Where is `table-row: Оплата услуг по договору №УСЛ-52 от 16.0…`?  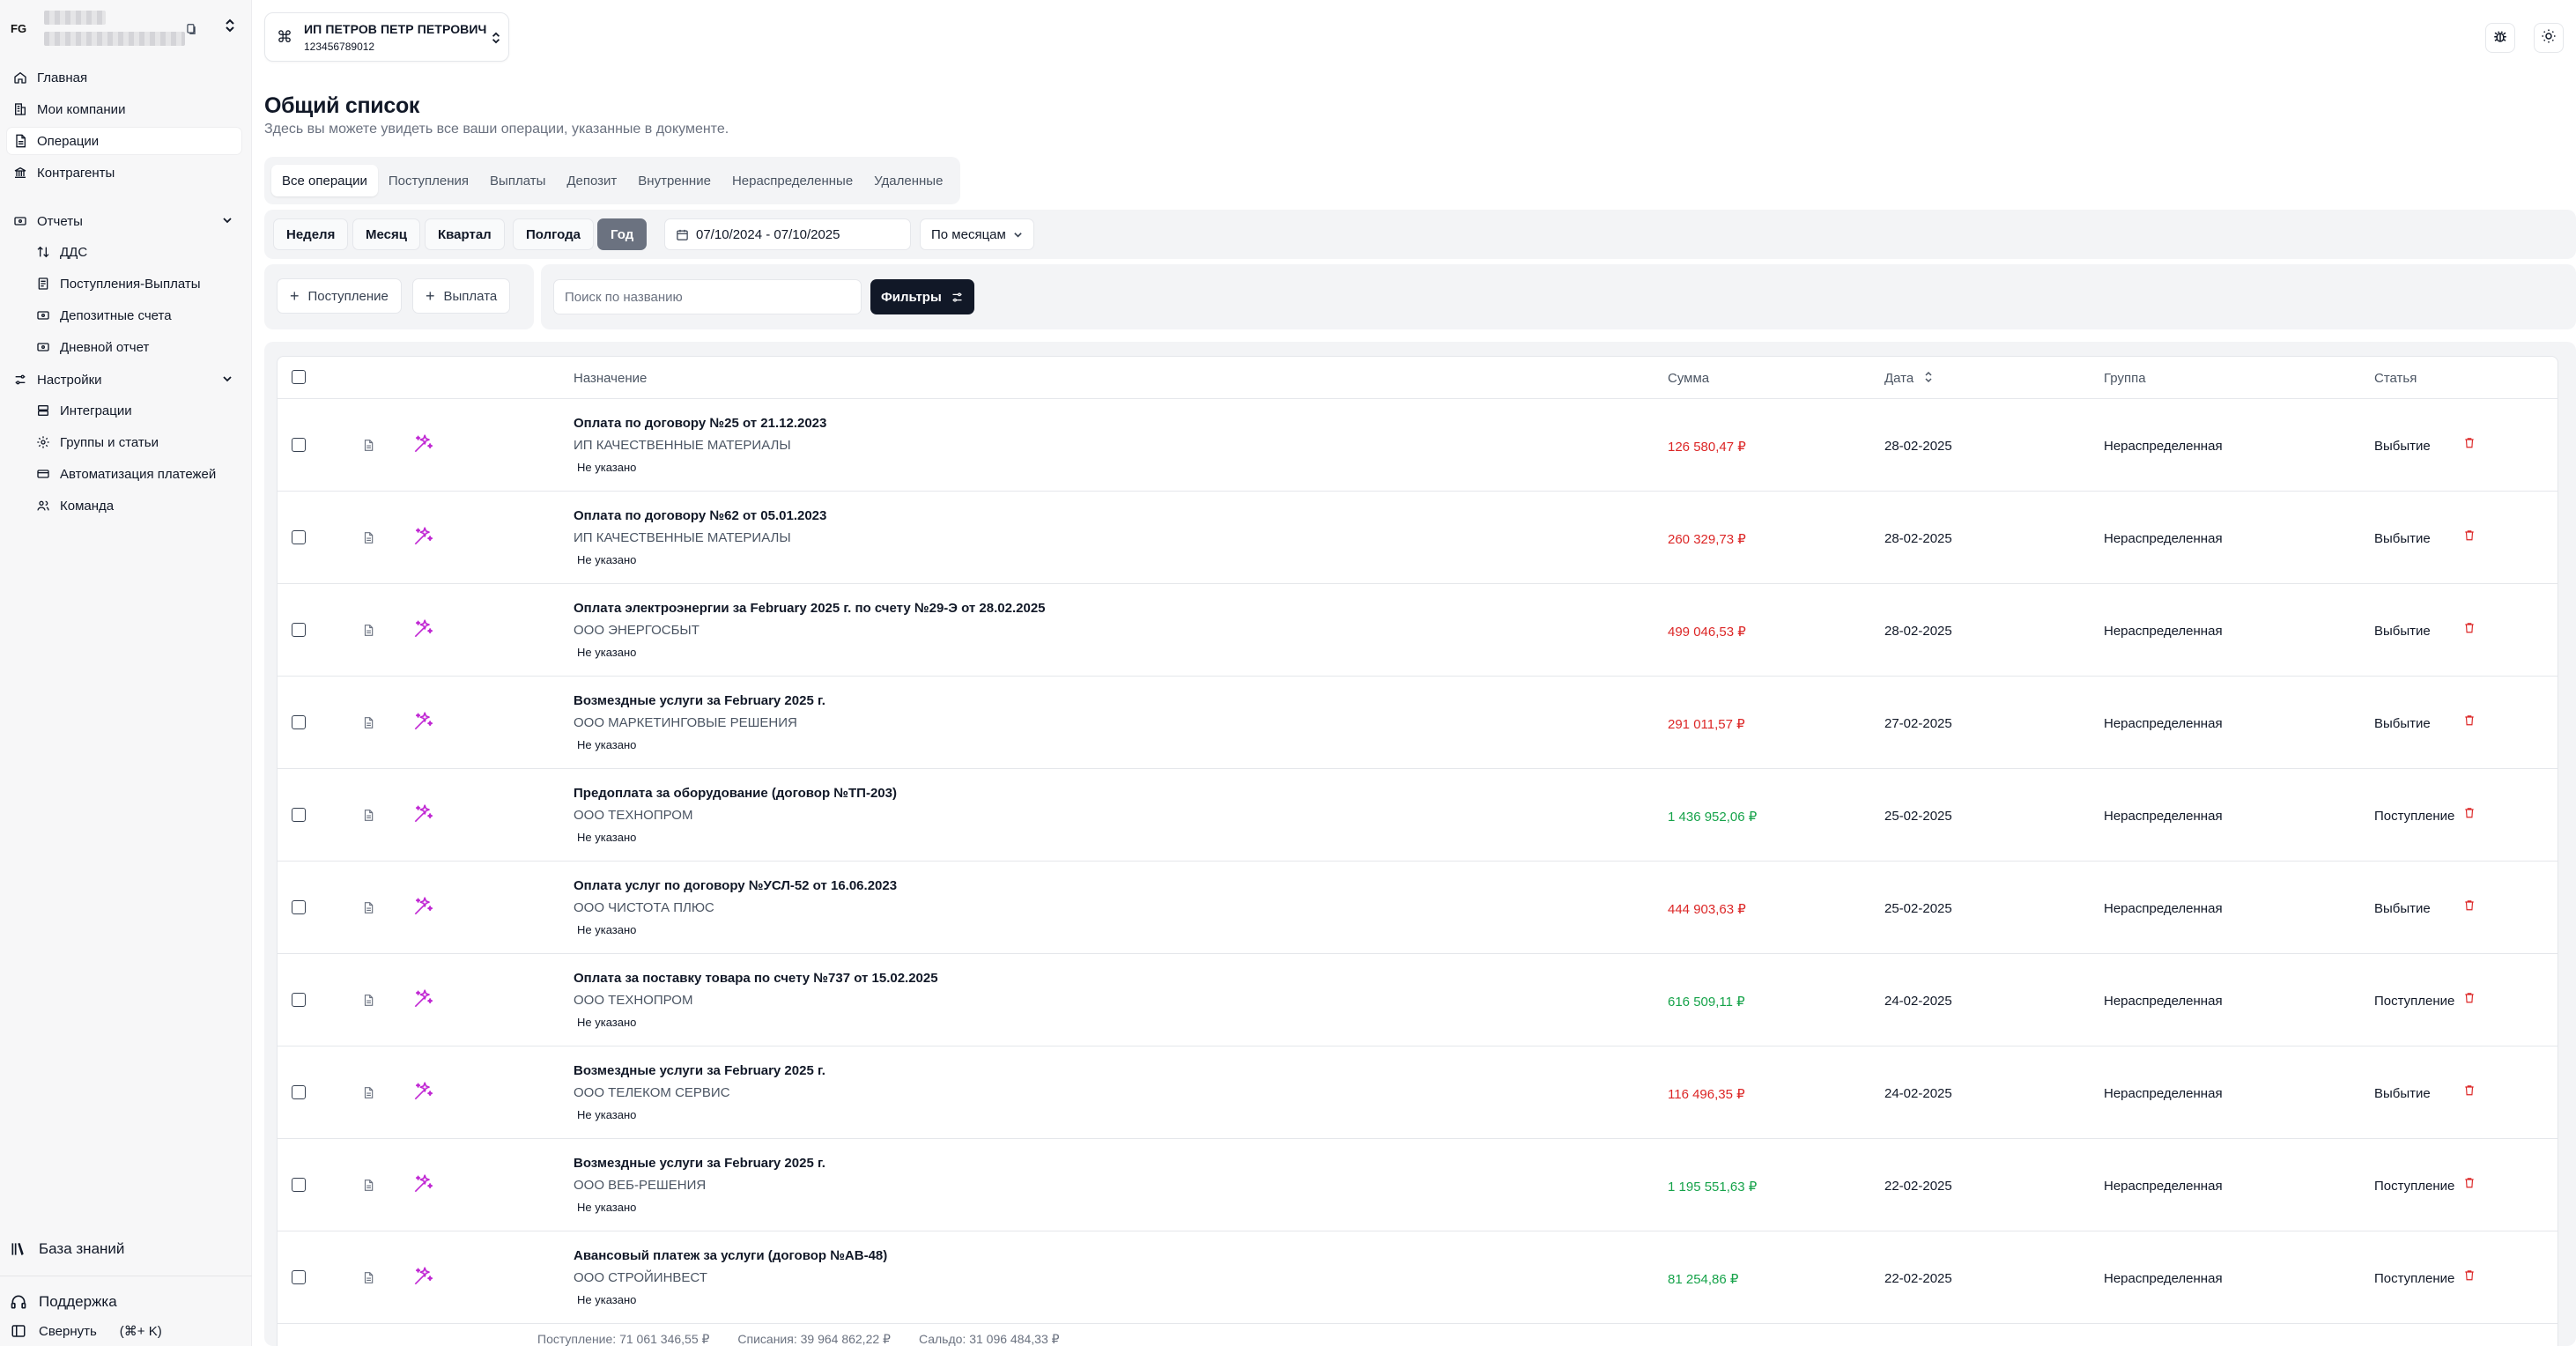
table-row: Оплата услуг по договору №УСЛ-52 от 16.0… is located at coordinates (1418, 908).